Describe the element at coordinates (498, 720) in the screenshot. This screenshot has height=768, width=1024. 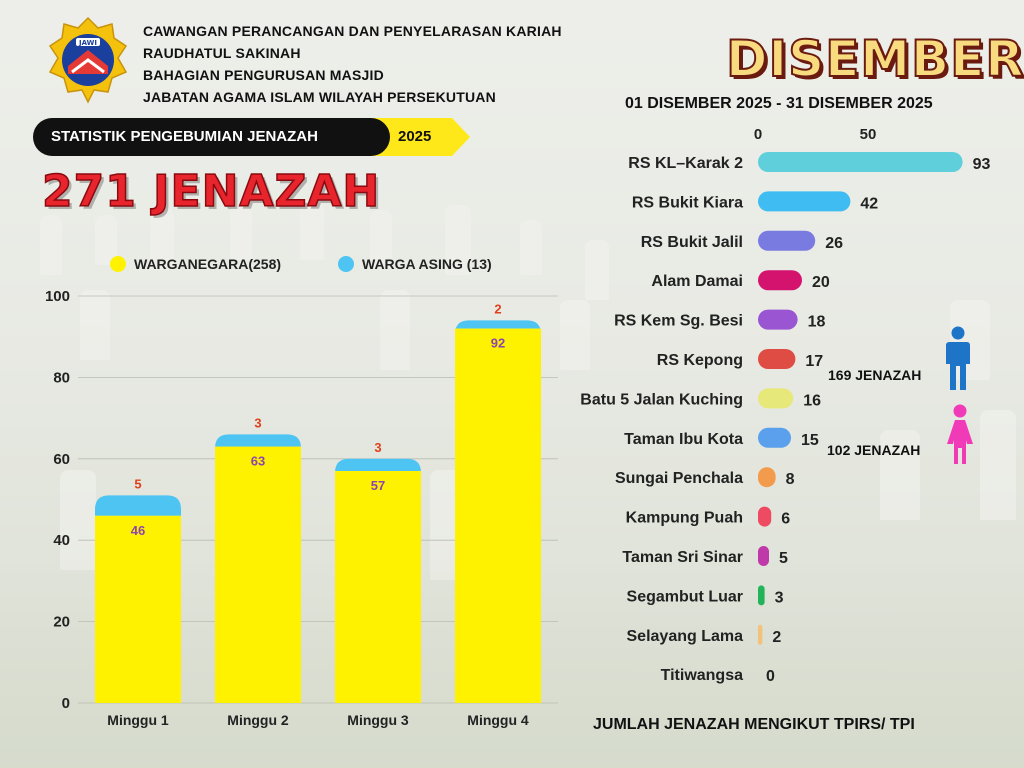
I see `x-tick-label: Minggu 4` at that location.